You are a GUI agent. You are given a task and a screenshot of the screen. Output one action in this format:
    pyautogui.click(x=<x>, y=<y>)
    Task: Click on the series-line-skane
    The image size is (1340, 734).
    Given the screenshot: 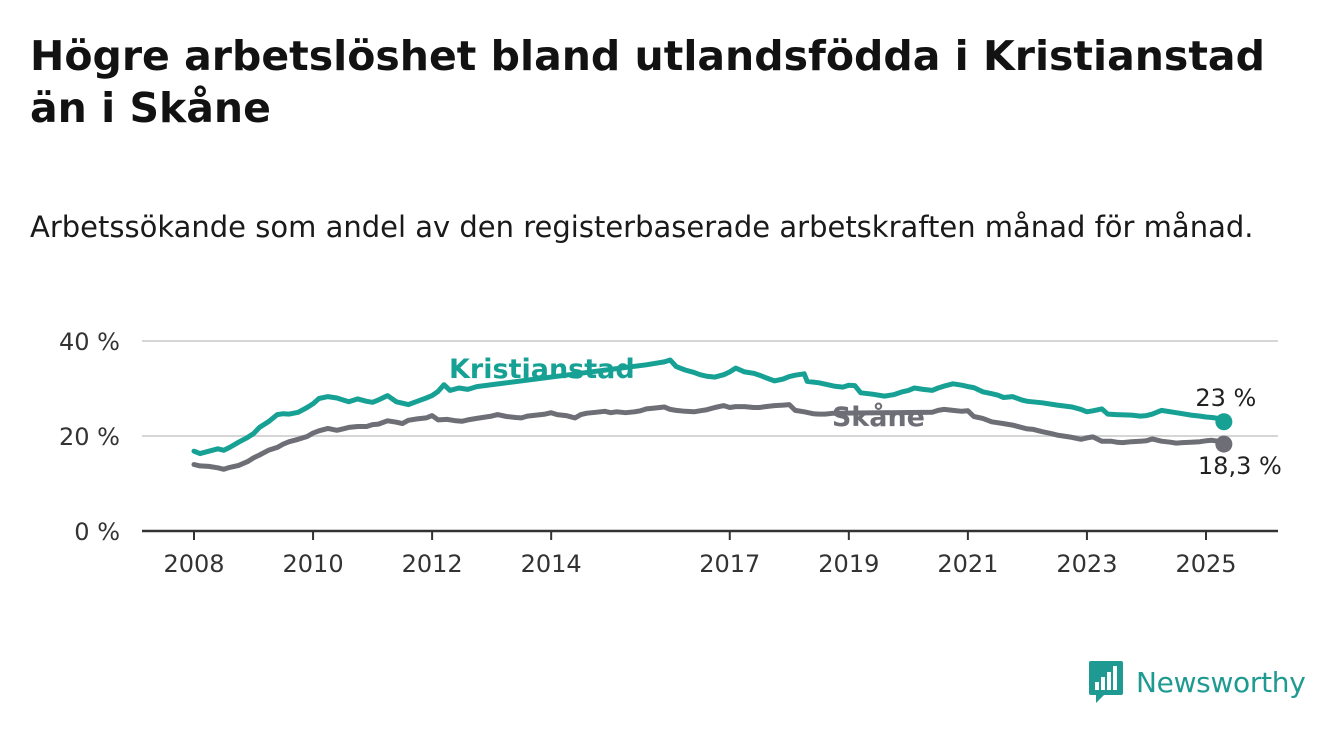 What is the action you would take?
    pyautogui.click(x=709, y=437)
    